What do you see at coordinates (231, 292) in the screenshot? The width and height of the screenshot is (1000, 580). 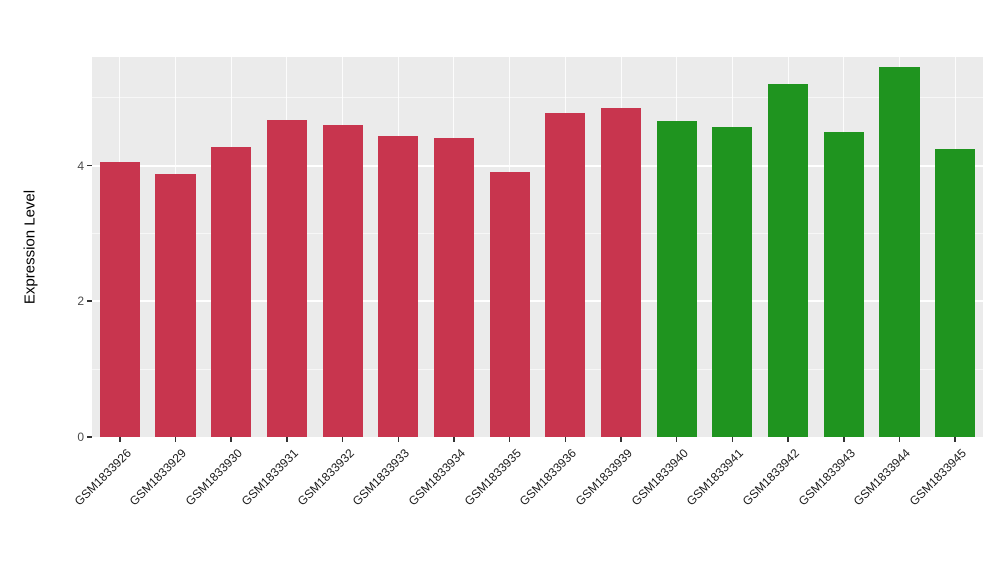 I see `bar-GSM1833930` at bounding box center [231, 292].